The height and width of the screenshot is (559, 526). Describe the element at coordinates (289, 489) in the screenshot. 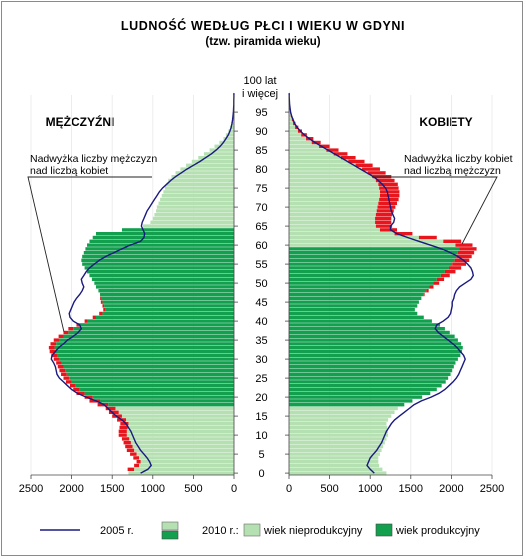

I see `x-tick-label: 0` at that location.